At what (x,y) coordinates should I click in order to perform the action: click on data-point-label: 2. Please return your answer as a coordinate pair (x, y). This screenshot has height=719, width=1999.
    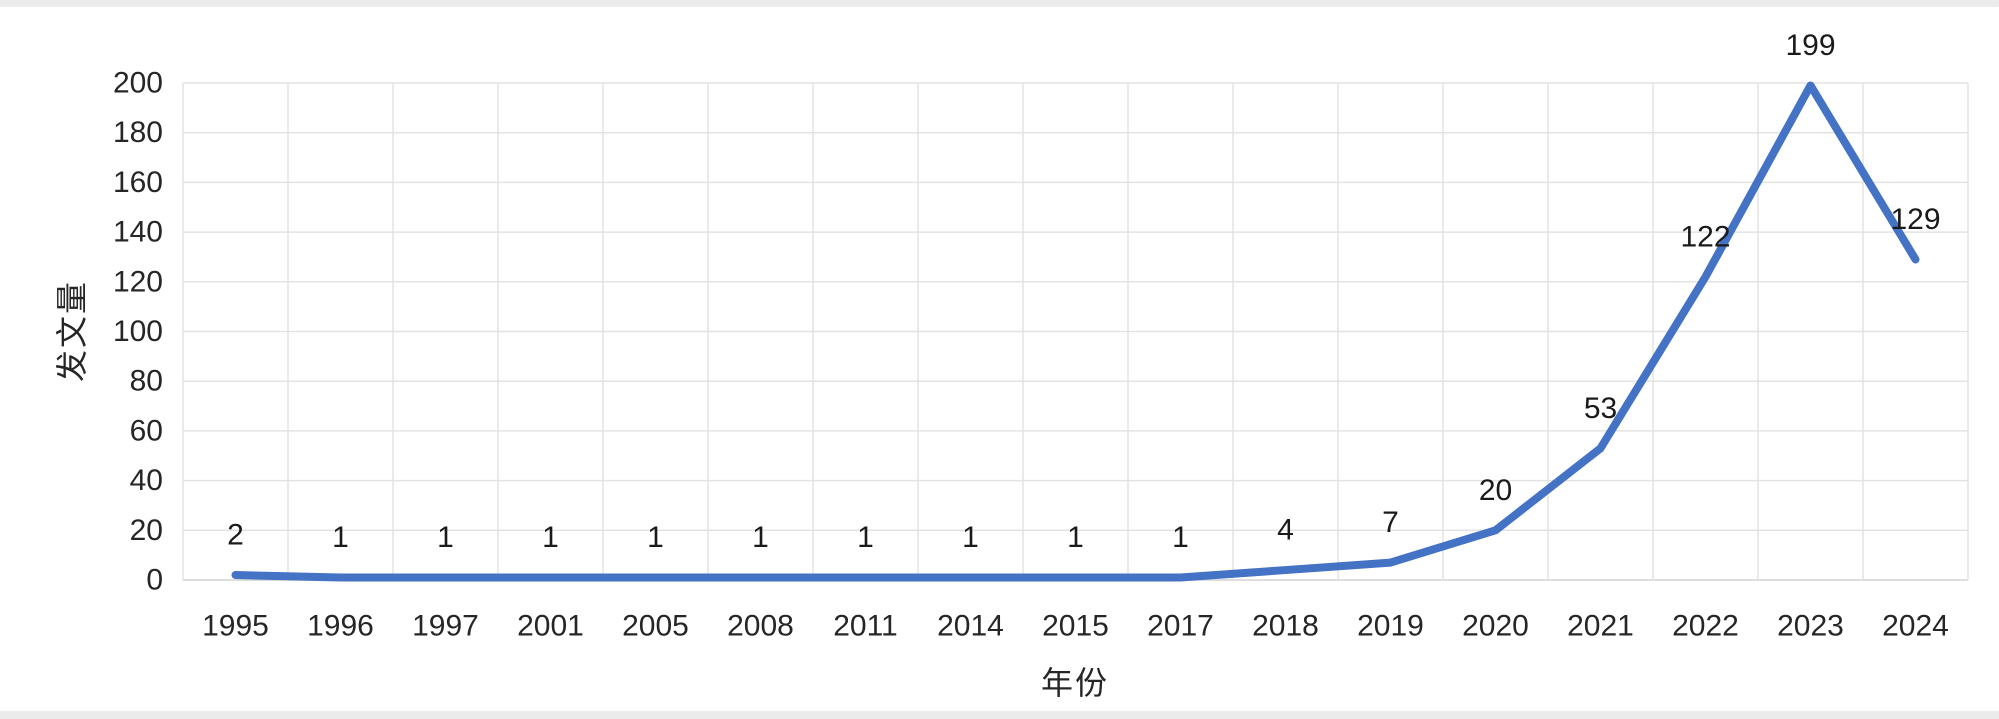
    Looking at the image, I should click on (235, 535).